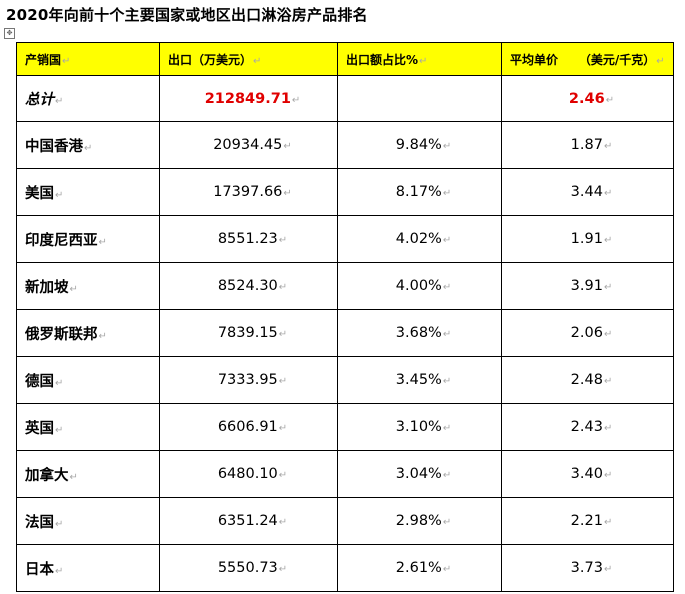  I want to click on total-label: 总计, so click(39, 100).